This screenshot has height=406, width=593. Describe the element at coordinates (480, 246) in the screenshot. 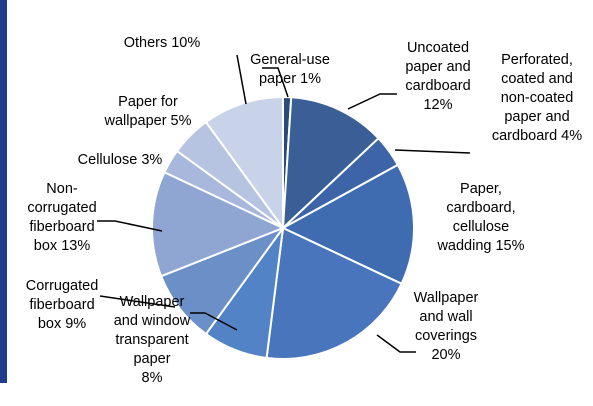

I see `slice-label-line: wadding 15%` at that location.